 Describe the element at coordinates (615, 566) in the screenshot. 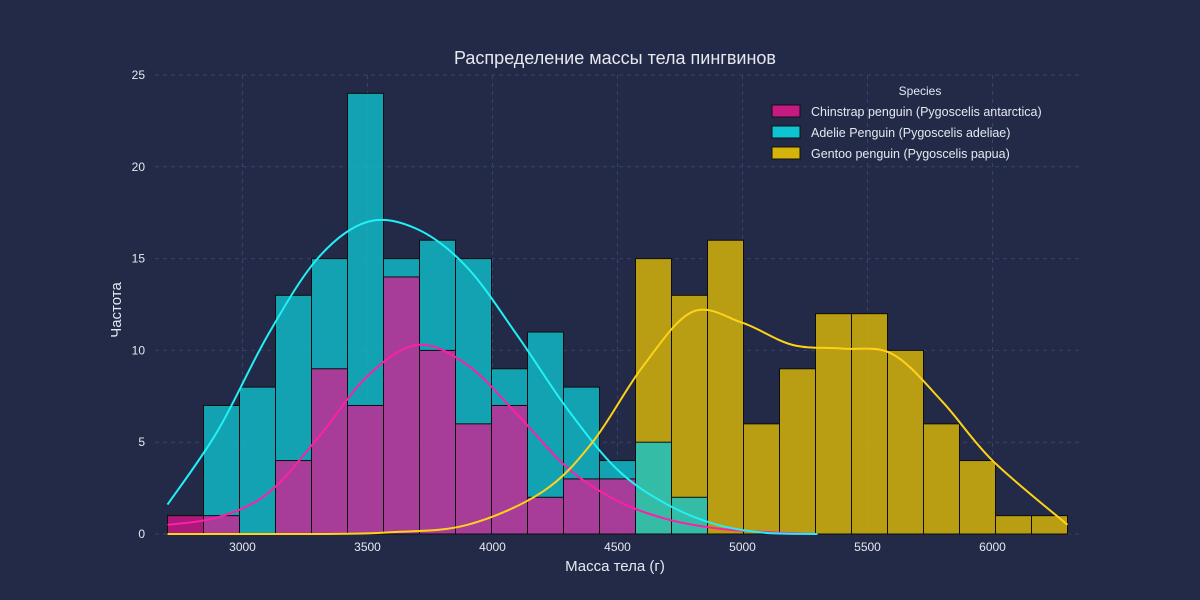

I see `x-axis-label: Масса тела (г)` at that location.